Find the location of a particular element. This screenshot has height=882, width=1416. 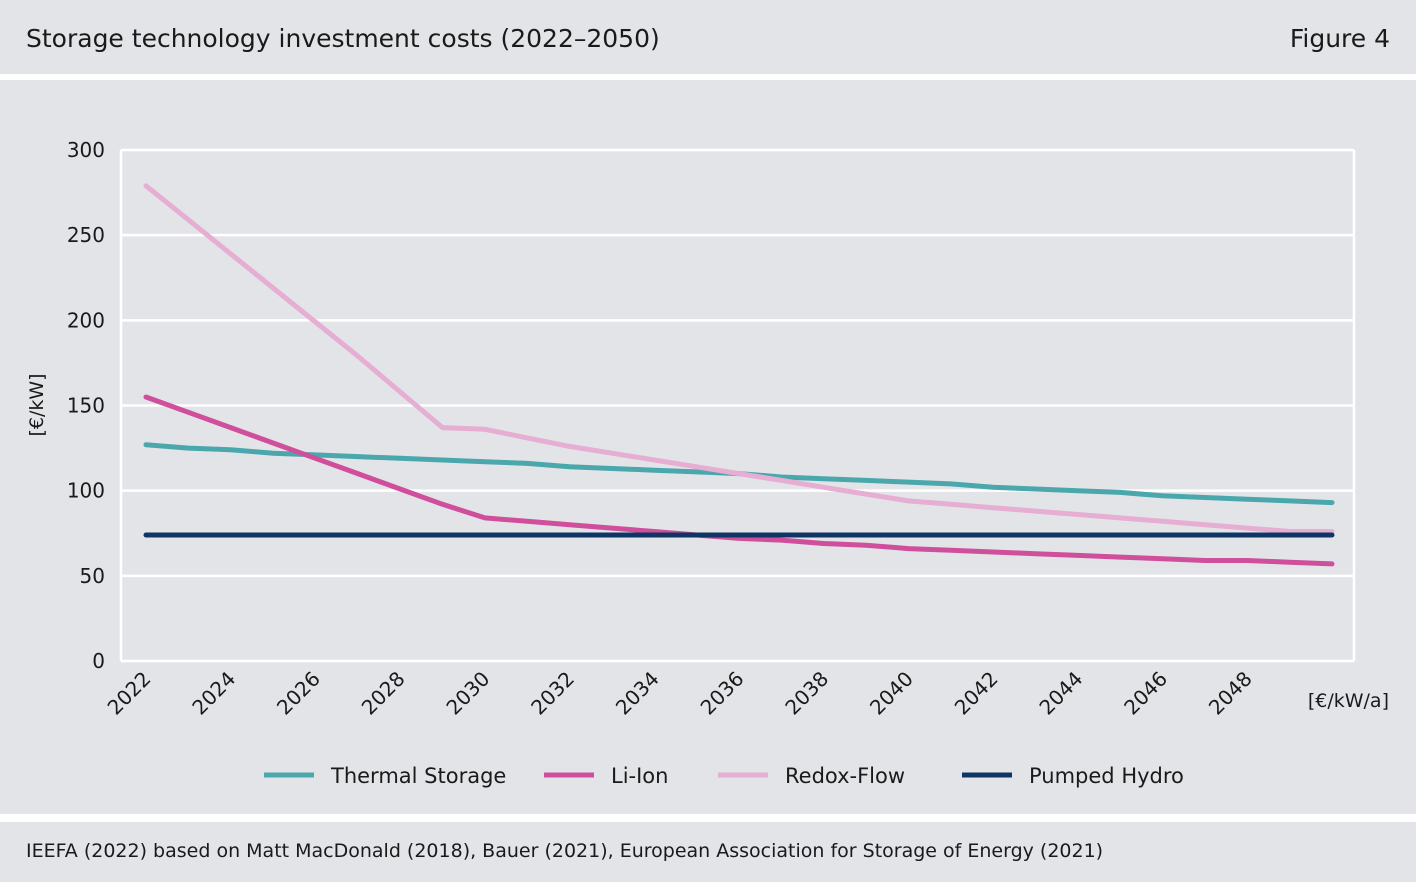

x-tick-label: 2040 is located at coordinates (891, 693).